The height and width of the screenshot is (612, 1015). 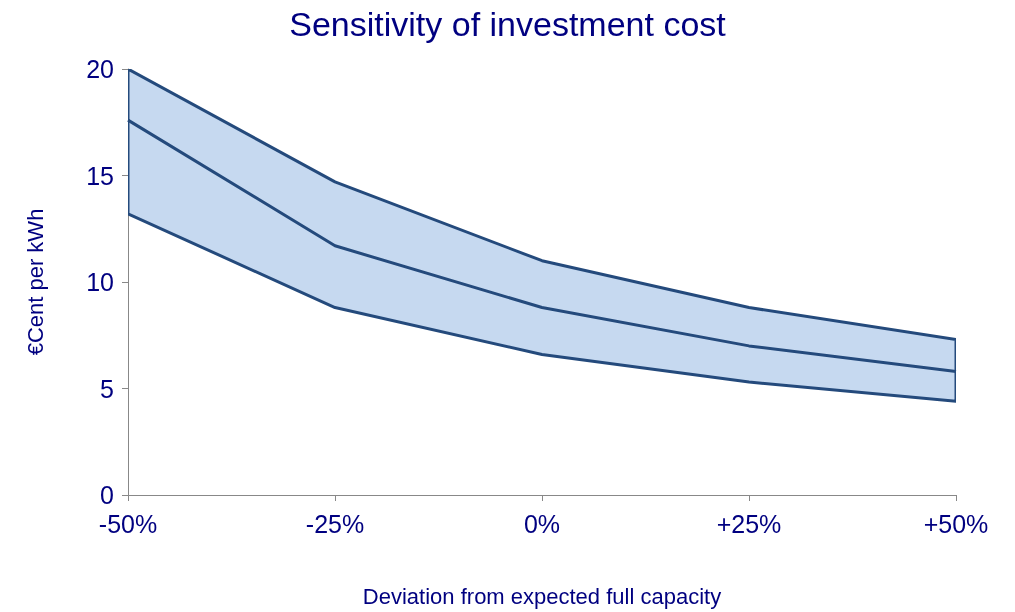 I want to click on y-tick-label: 5, so click(x=107, y=388).